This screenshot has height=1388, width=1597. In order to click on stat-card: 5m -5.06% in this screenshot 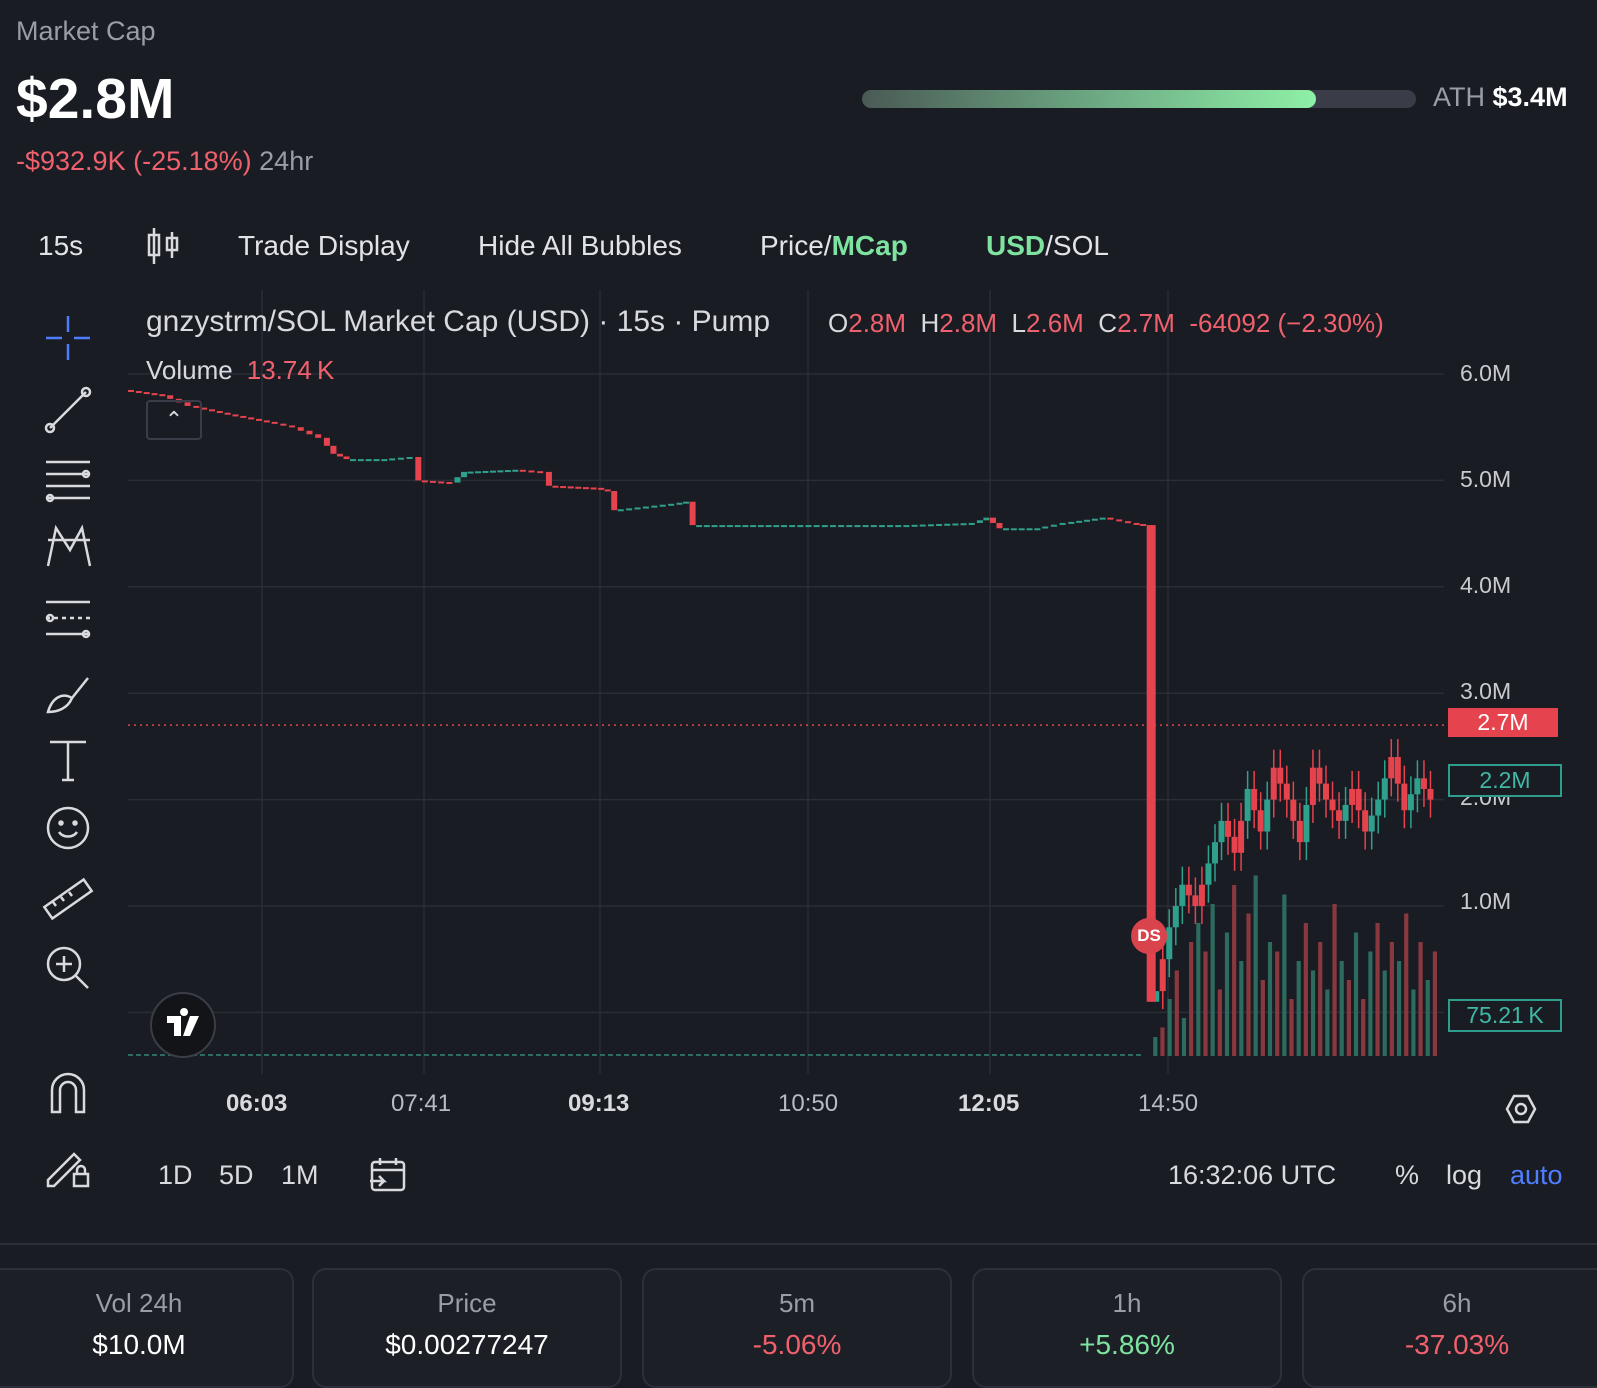, I will do `click(797, 1328)`.